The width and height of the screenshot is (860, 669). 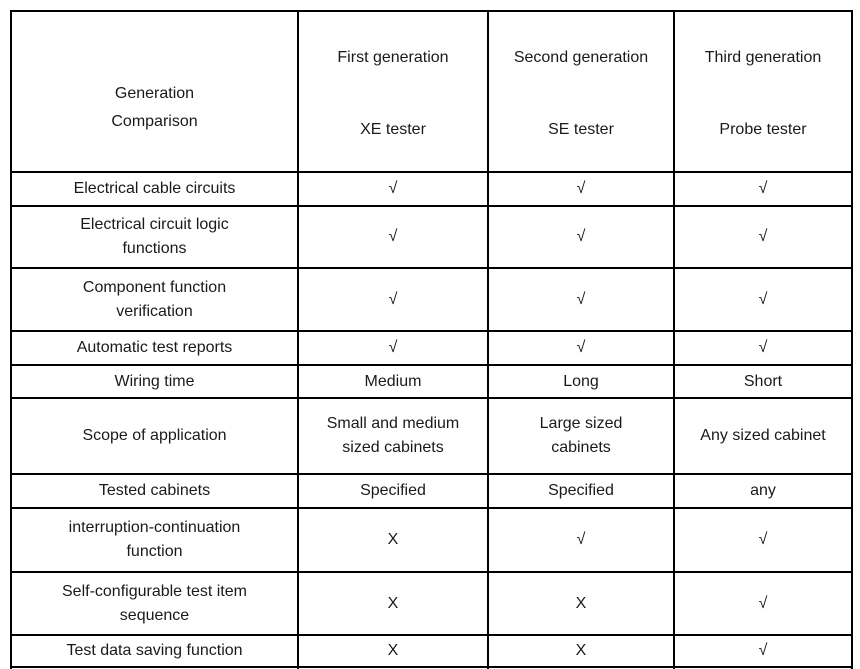 I want to click on row-label-cell: Electrical circuit logic functions, so click(x=154, y=237).